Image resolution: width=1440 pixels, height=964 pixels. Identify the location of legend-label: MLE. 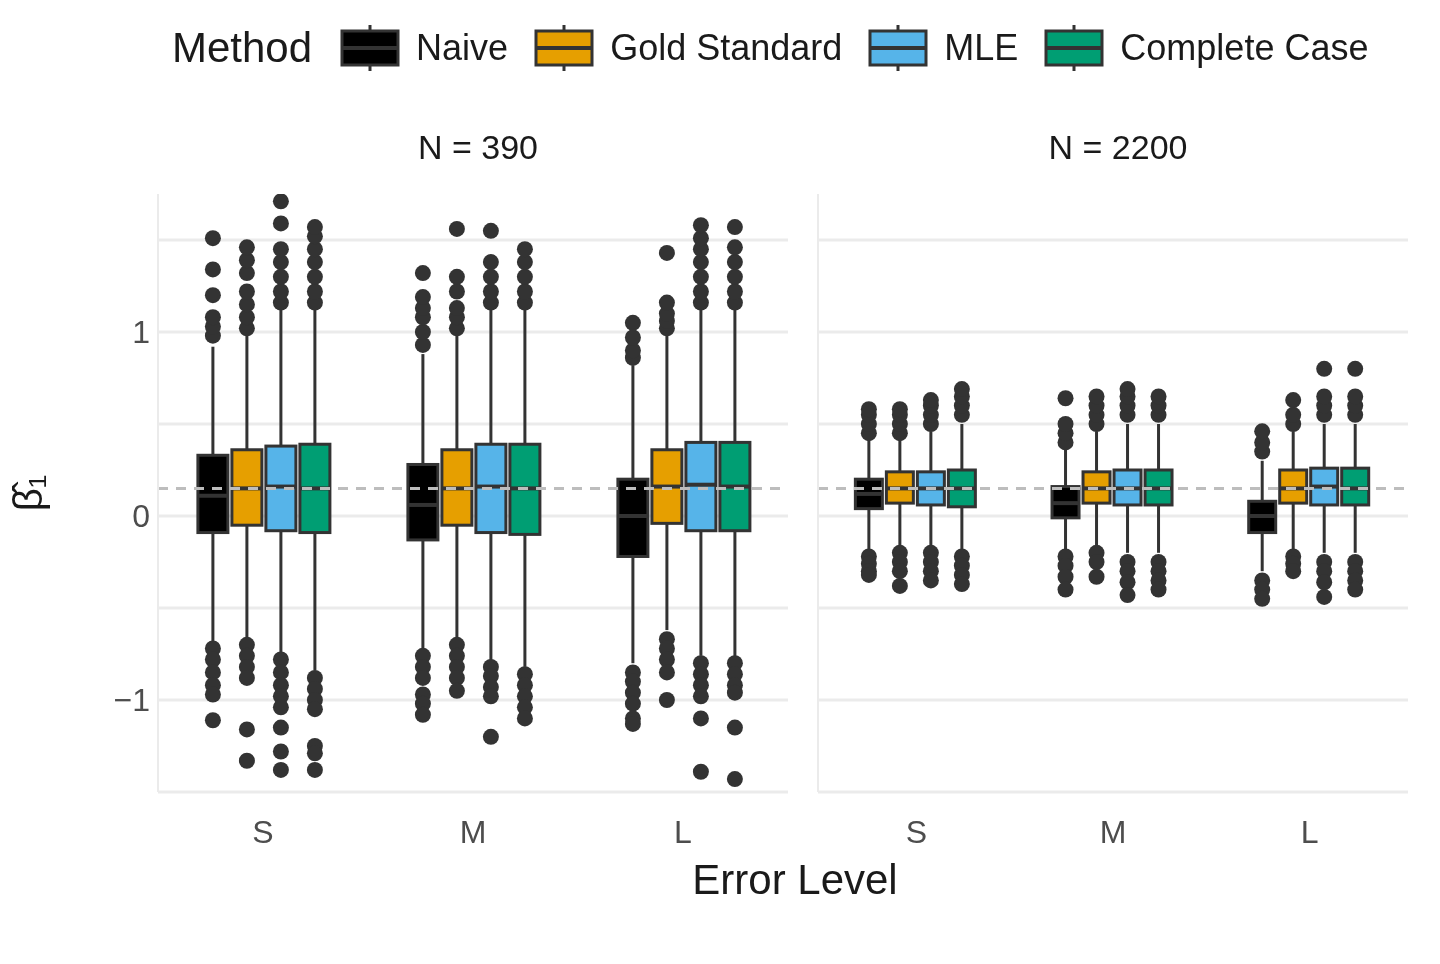
(981, 48).